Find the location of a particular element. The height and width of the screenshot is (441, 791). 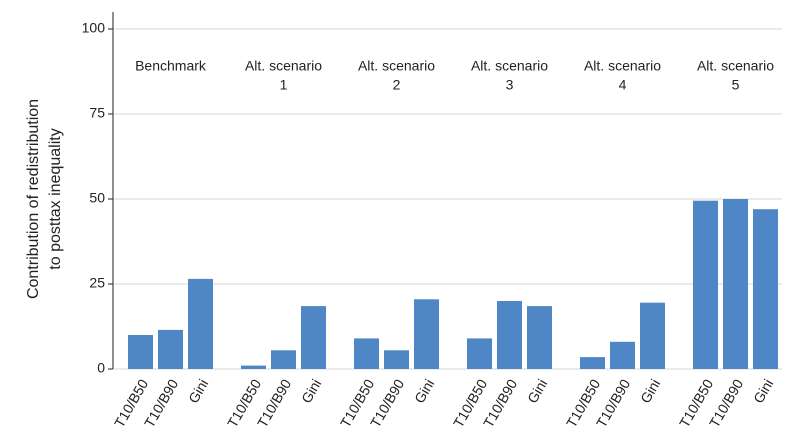

y-axis-label: Contribution of redistribution is located at coordinates (33, 199).